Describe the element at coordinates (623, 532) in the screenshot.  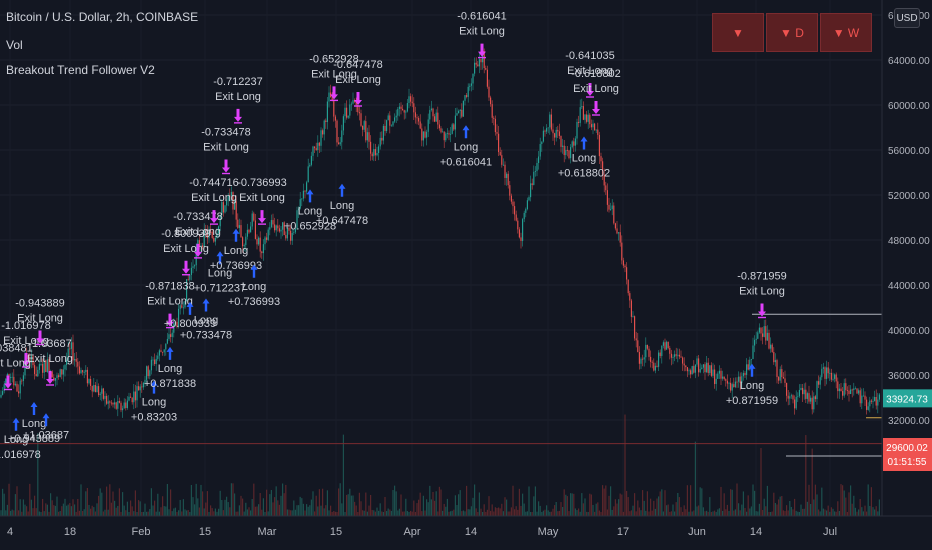
I see `time-tick-label: 17` at that location.